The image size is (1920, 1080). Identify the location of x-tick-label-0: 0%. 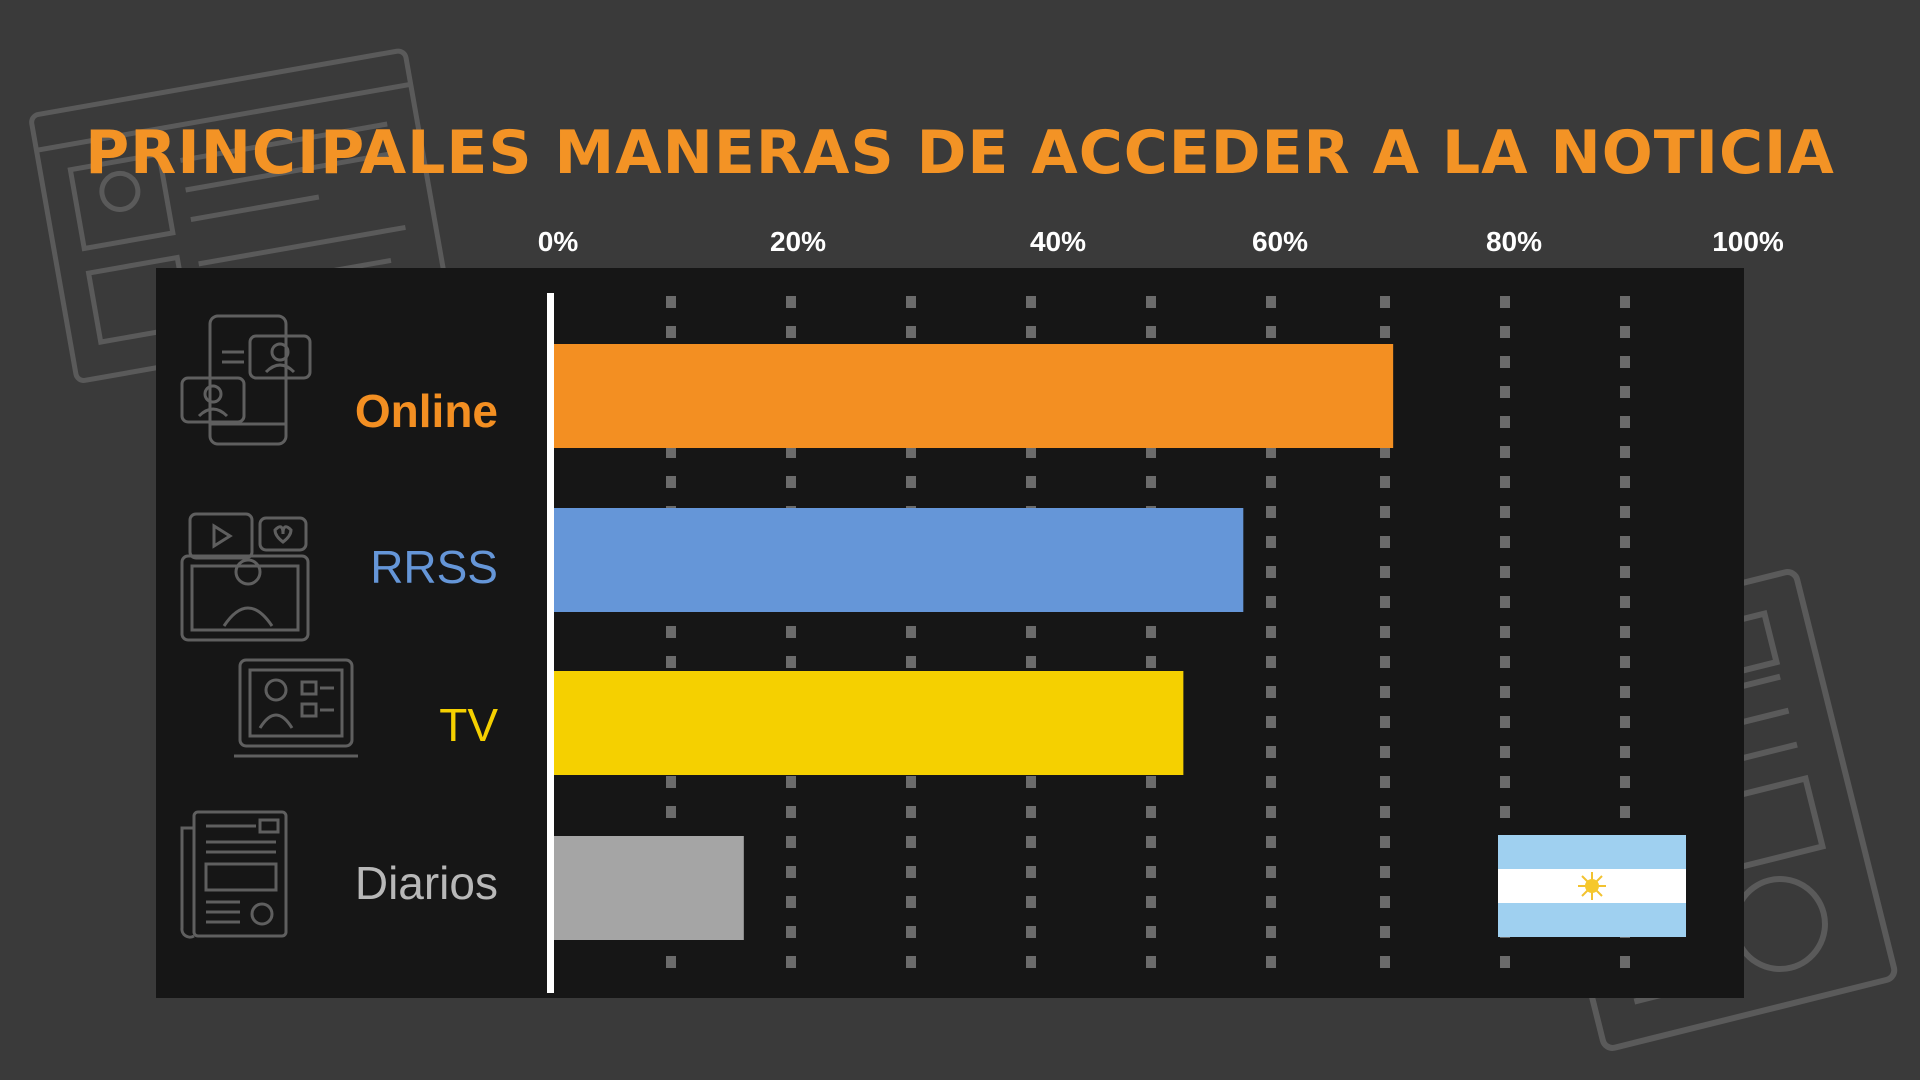
(558, 241).